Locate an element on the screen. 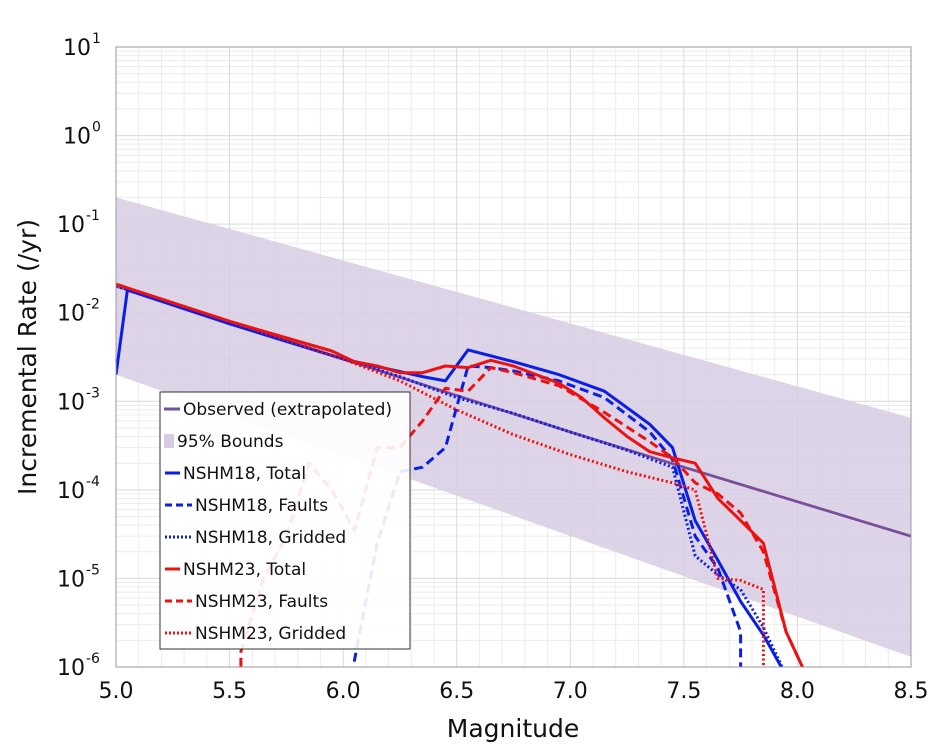  y-tick-exponent: -3 is located at coordinates (93, 393).